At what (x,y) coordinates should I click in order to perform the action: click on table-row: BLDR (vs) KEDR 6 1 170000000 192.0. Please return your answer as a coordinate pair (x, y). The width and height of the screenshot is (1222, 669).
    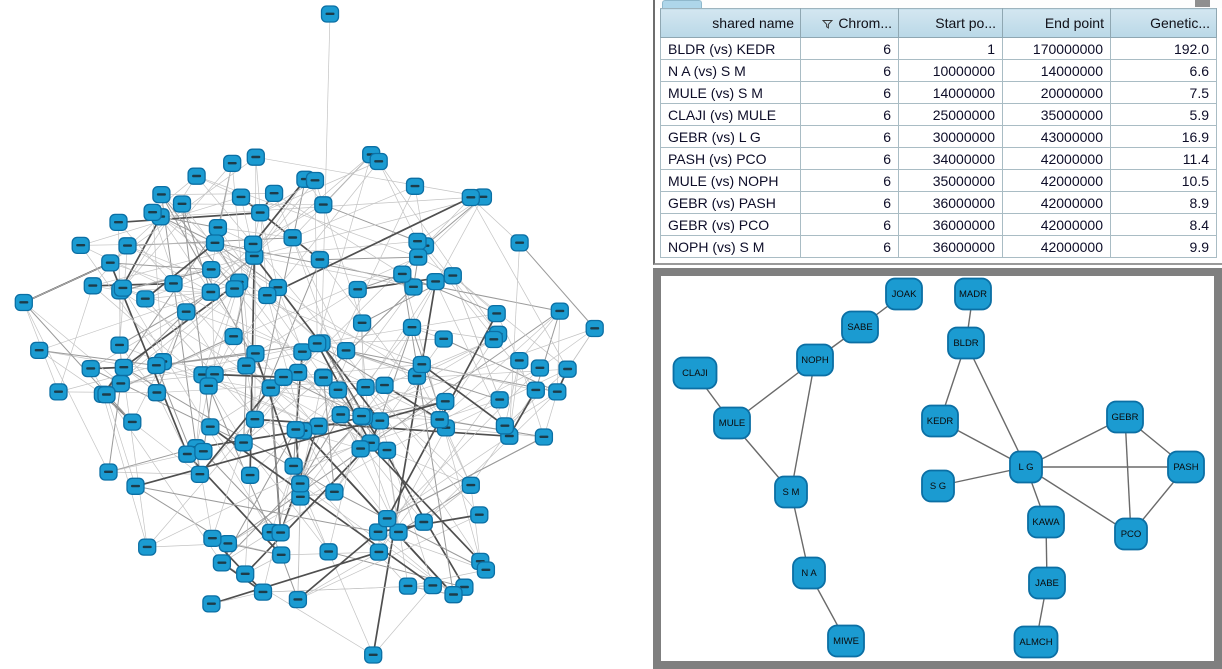
    Looking at the image, I should click on (938, 48).